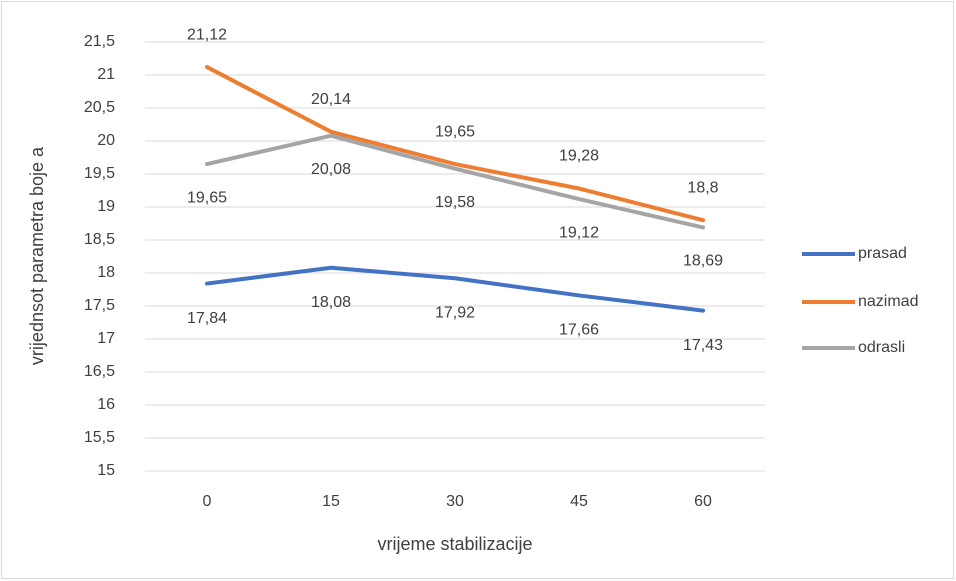  What do you see at coordinates (455, 501) in the screenshot?
I see `x-tick-label: 30` at bounding box center [455, 501].